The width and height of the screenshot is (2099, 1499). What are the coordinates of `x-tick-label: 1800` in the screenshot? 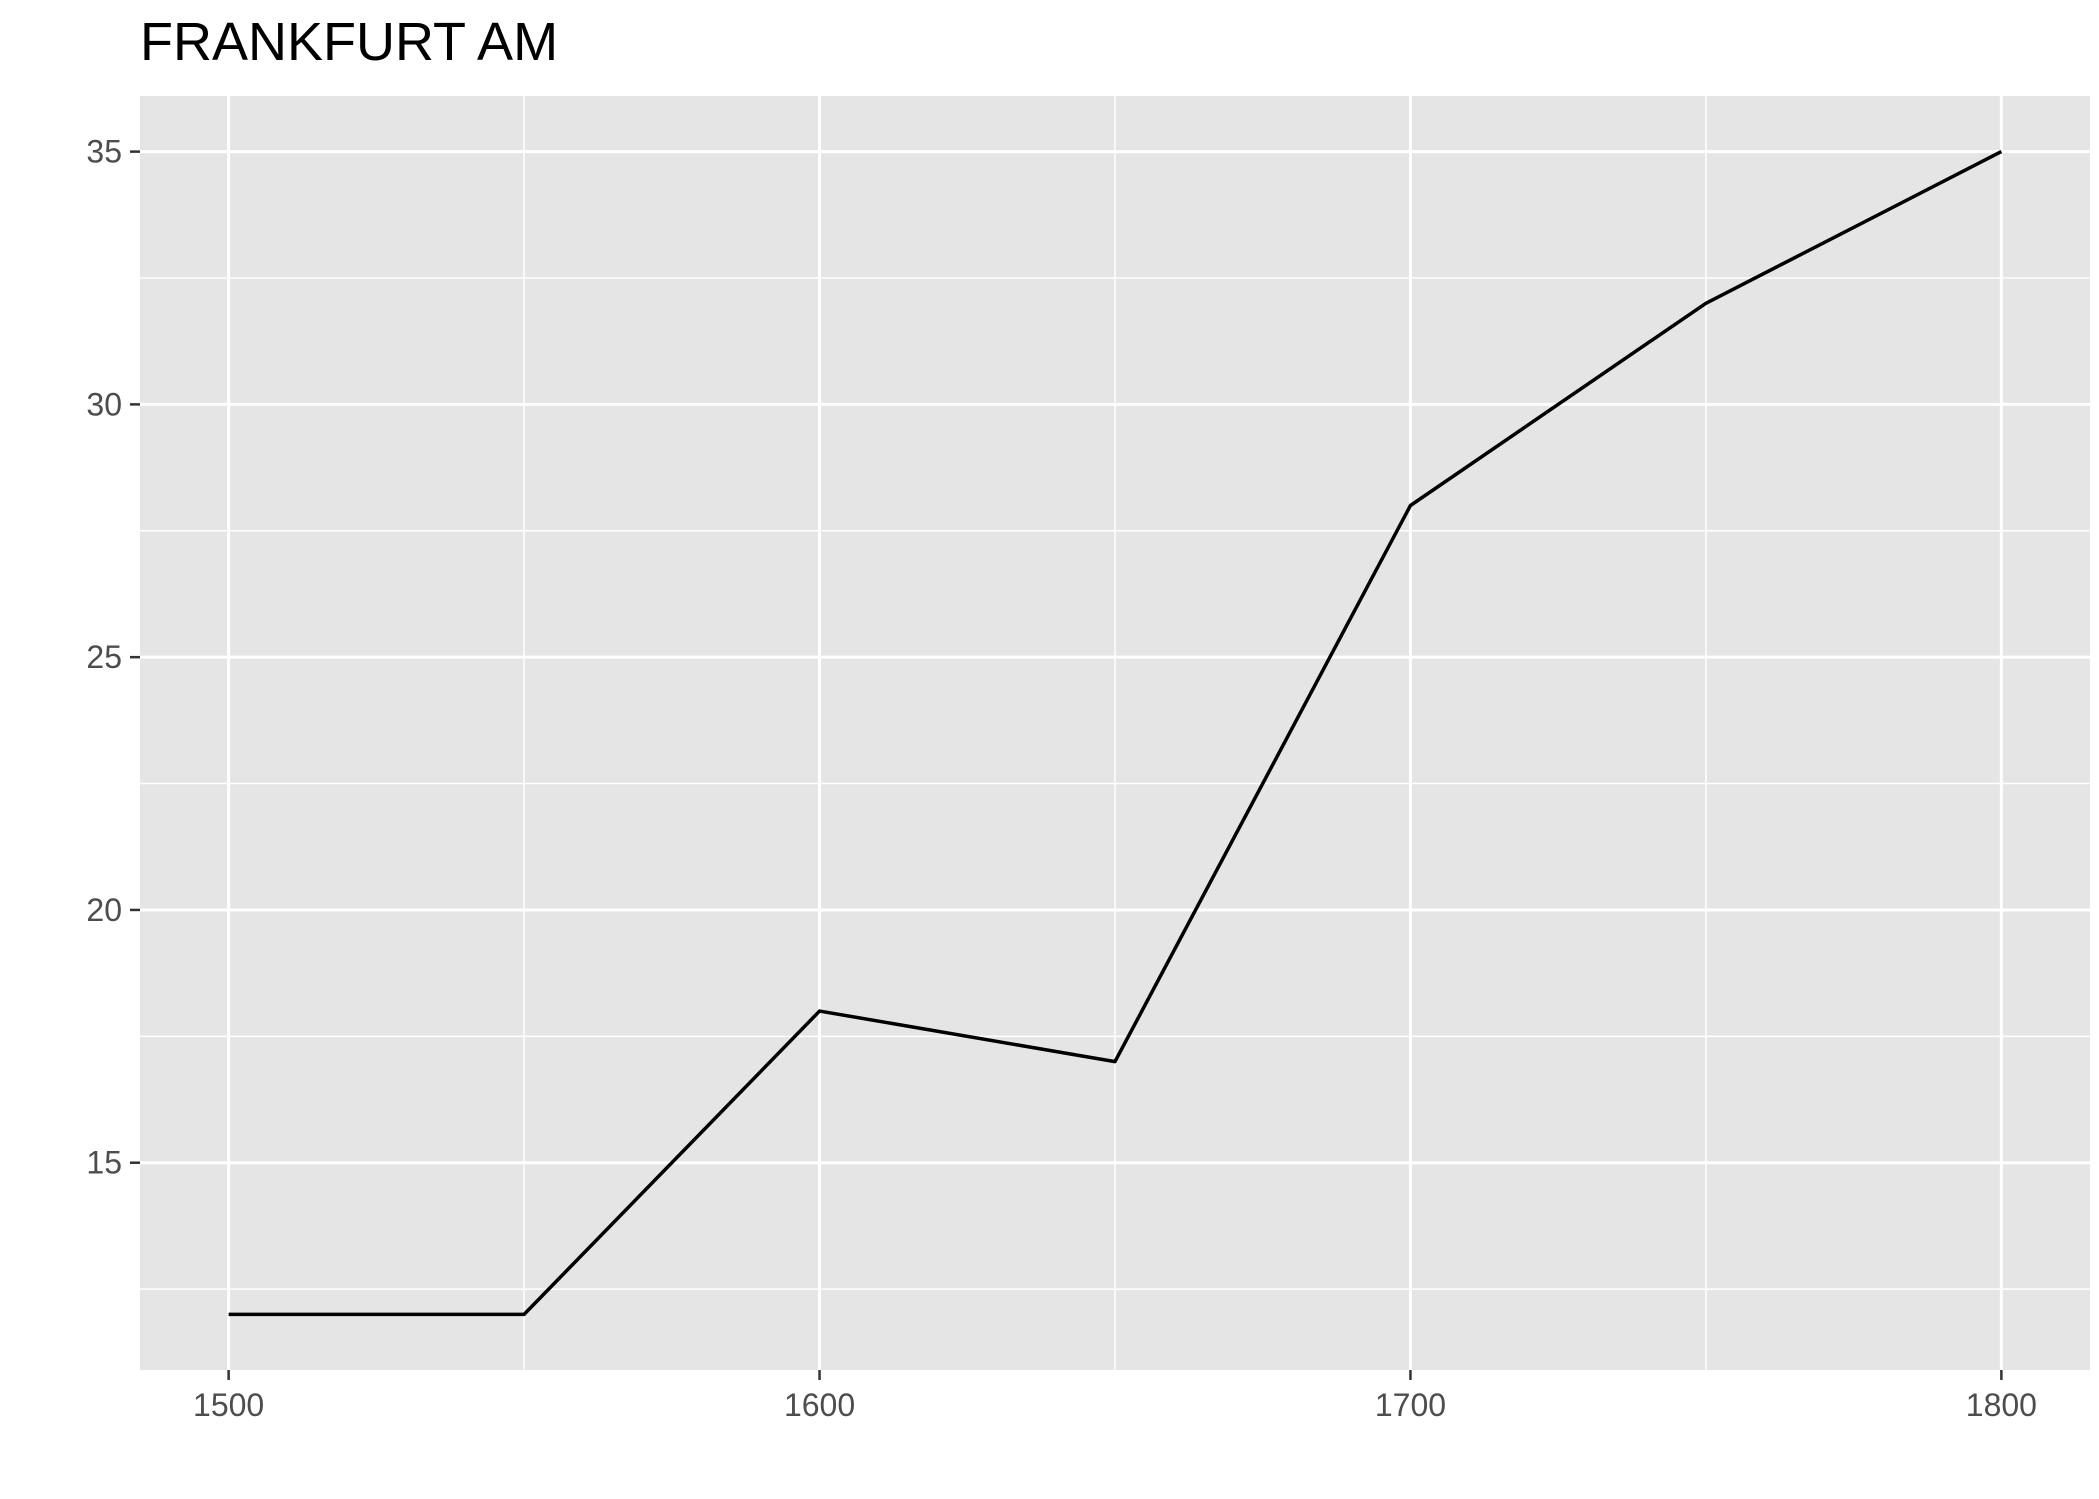 It's located at (2001, 1405).